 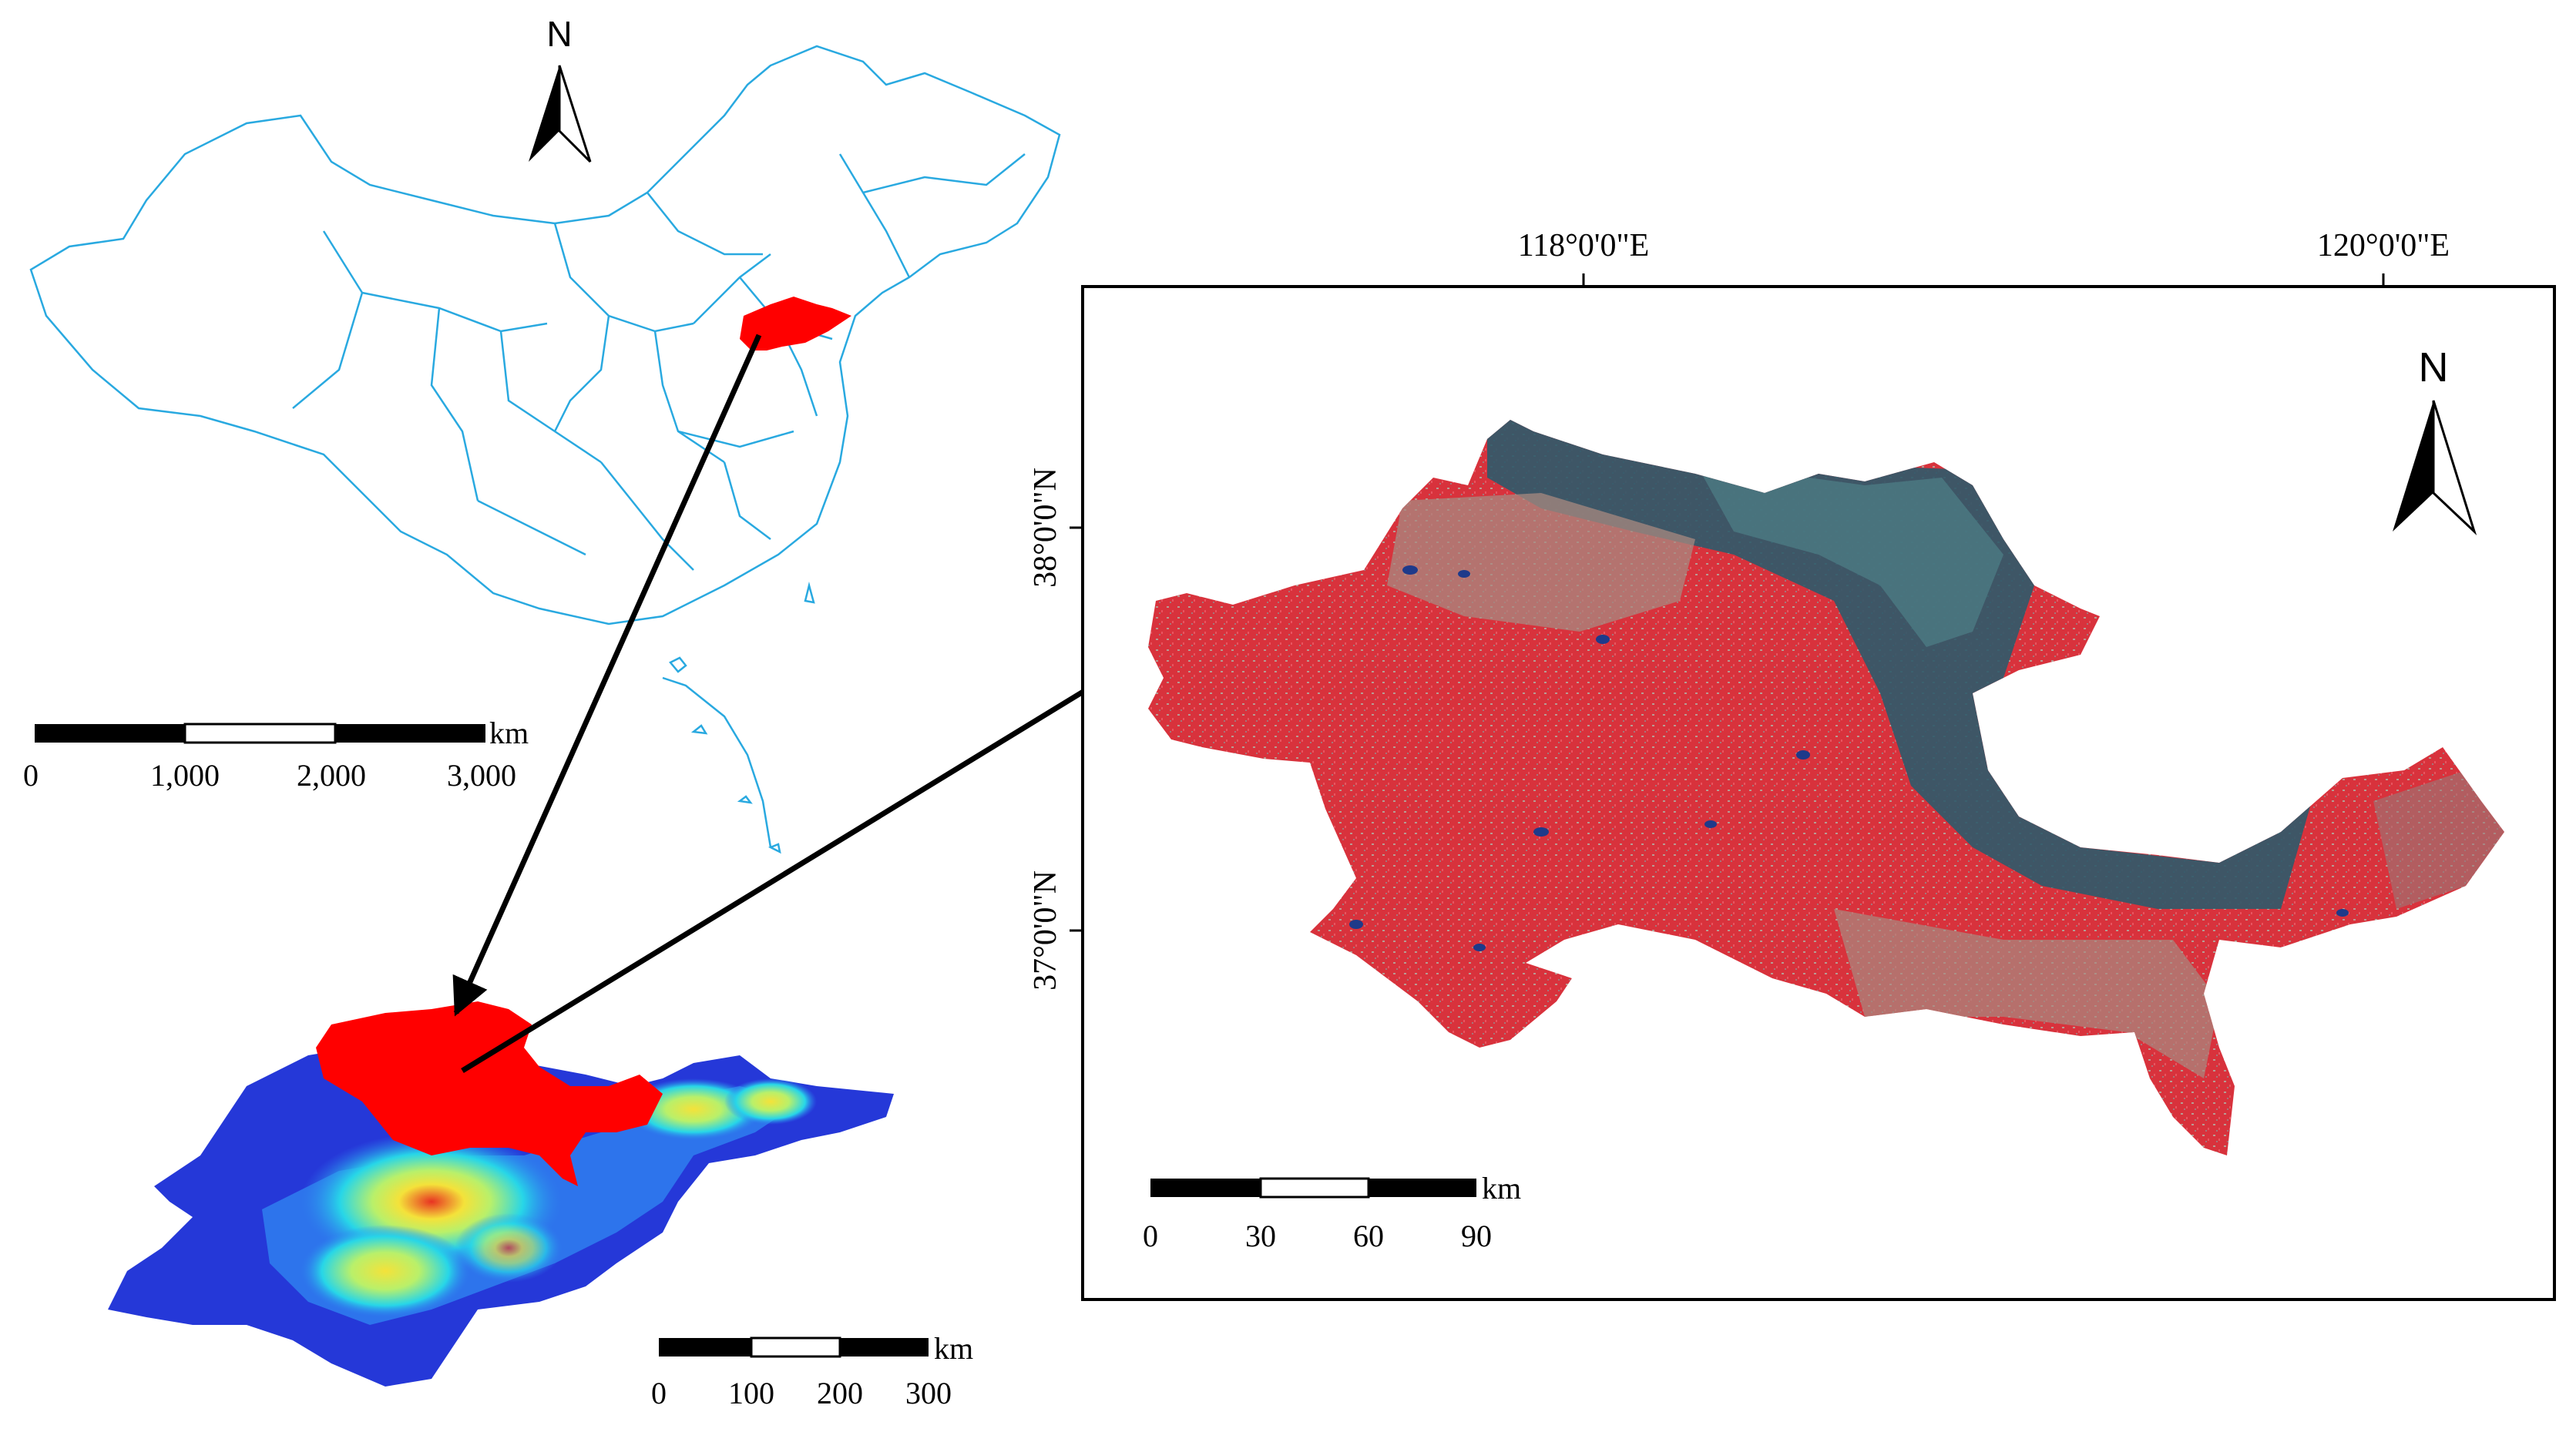 I want to click on shandong-highlight, so click(x=795, y=324).